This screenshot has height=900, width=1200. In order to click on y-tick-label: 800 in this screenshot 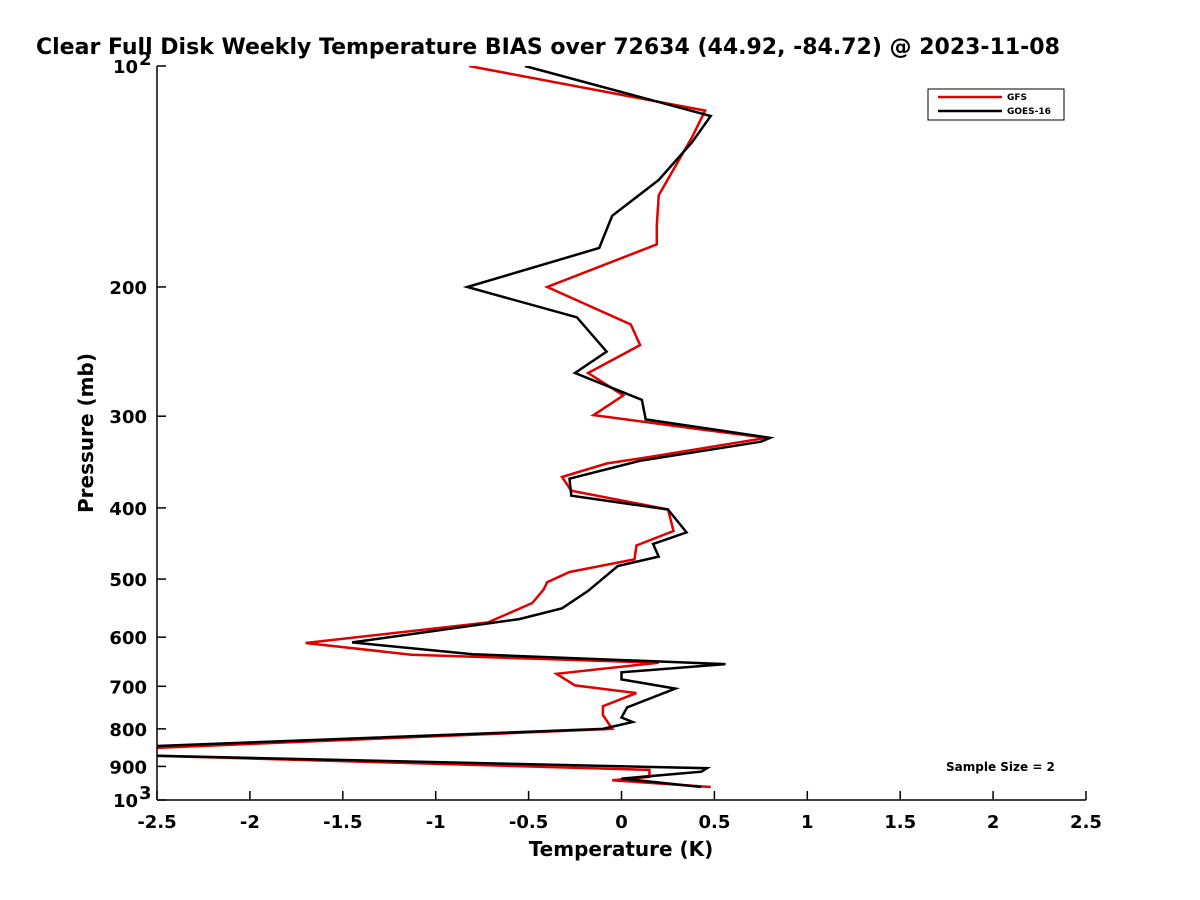, I will do `click(128, 730)`.